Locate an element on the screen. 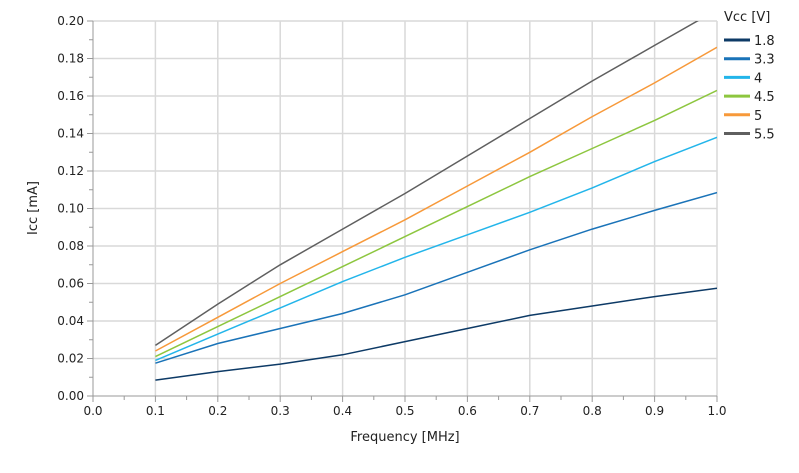 The image size is (799, 473). legend: Vcc [V] 1.8 3.3 4 4.5 5 5.5 is located at coordinates (749, 76).